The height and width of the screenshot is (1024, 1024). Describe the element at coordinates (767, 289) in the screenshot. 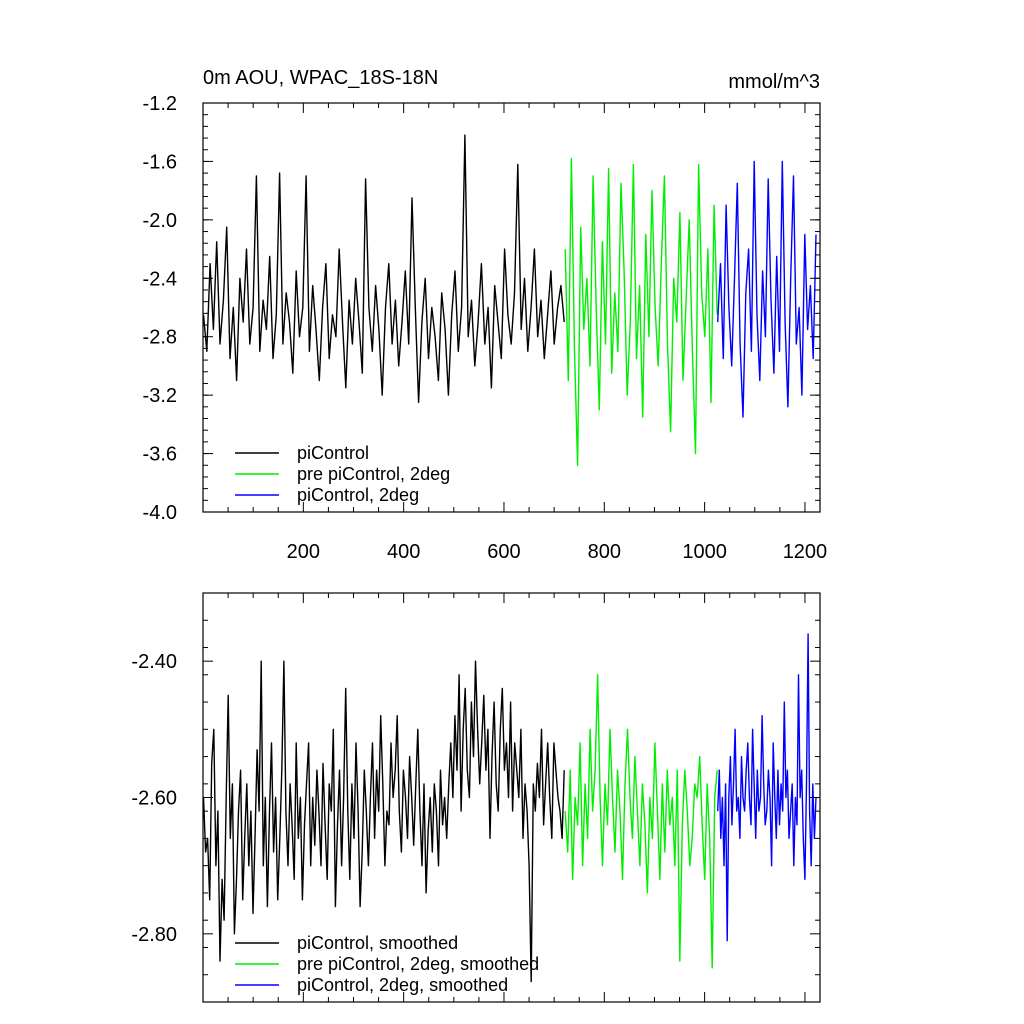

I see `series-line-picontrol-2deg` at that location.